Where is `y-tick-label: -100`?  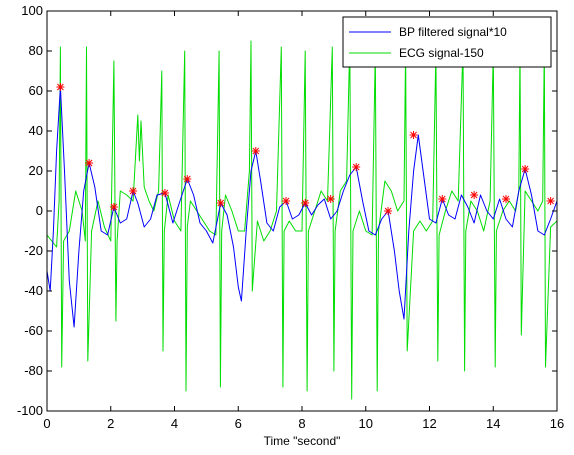 y-tick-label: -100 is located at coordinates (30, 410).